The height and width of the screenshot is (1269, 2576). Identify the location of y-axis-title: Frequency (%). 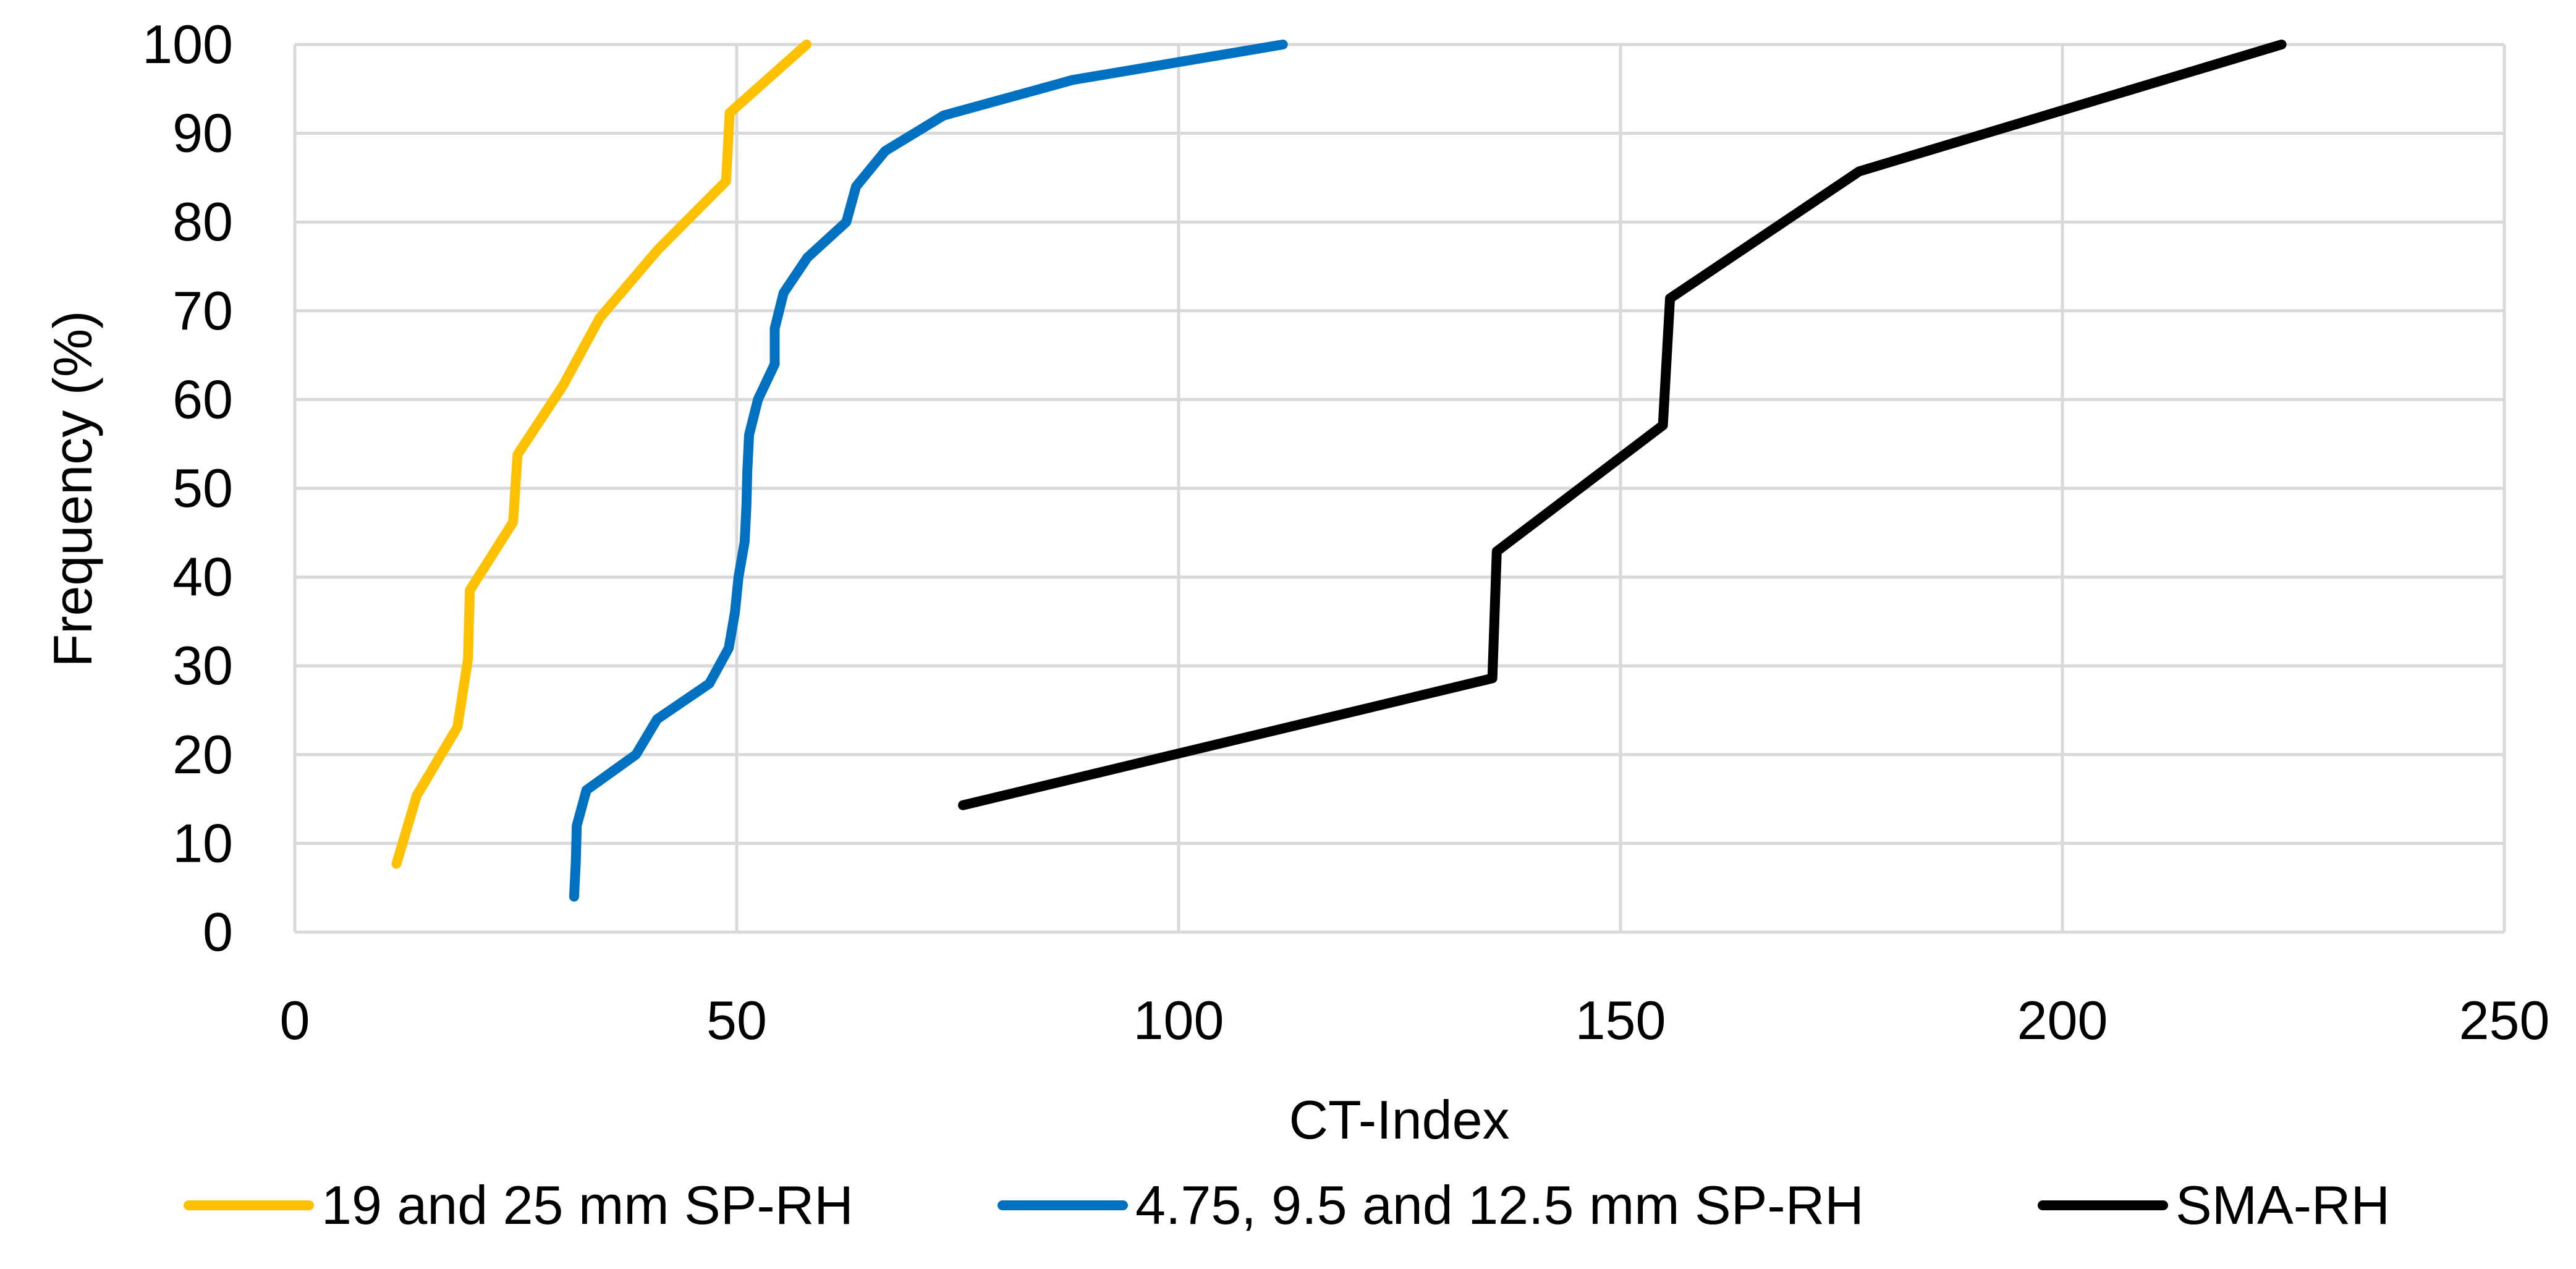
(72, 488).